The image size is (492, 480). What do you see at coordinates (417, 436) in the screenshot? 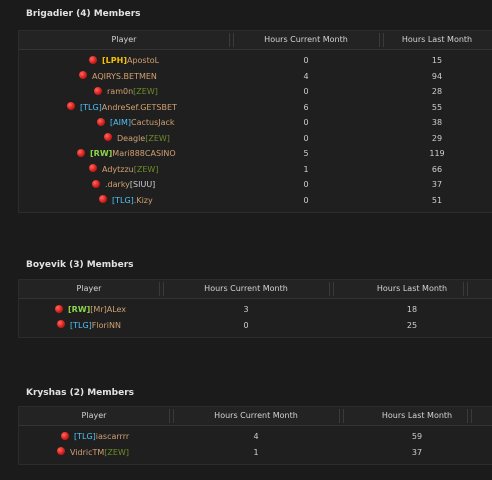
I see `hours-last-month-cell: 59` at bounding box center [417, 436].